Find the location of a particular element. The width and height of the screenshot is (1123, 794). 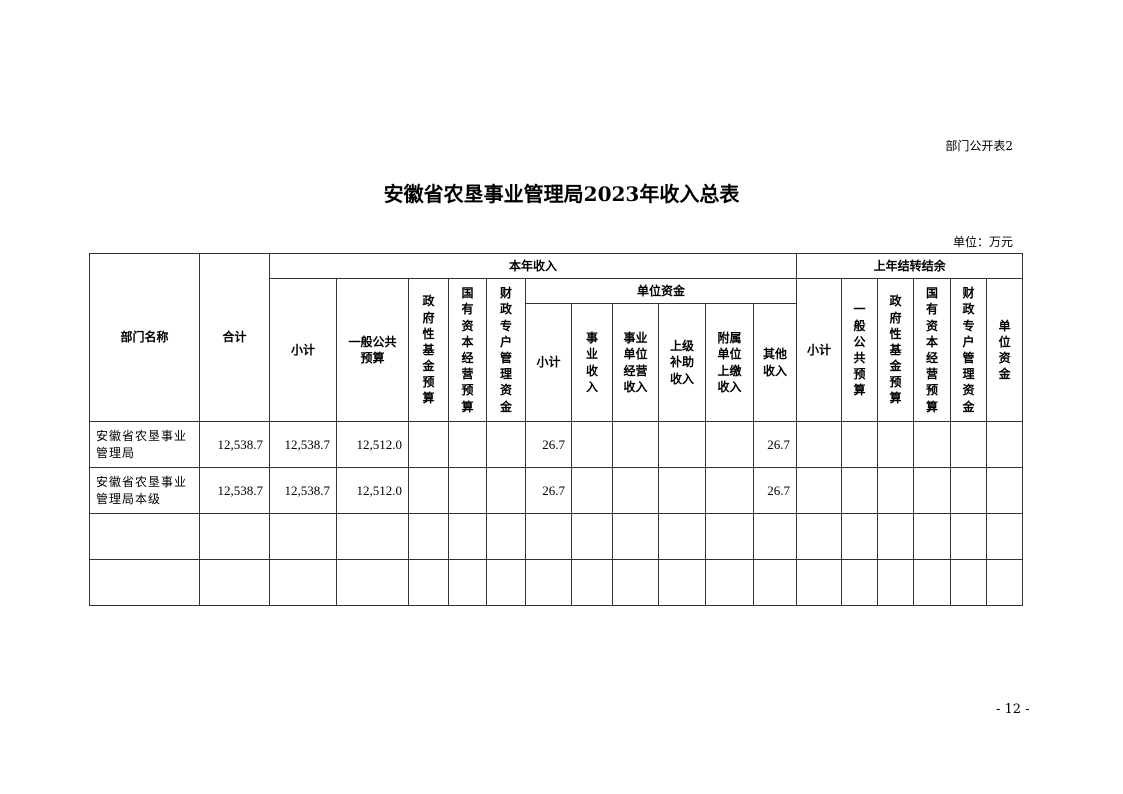

header-superior-subsidy: 上级 补助 收入 is located at coordinates (682, 362).